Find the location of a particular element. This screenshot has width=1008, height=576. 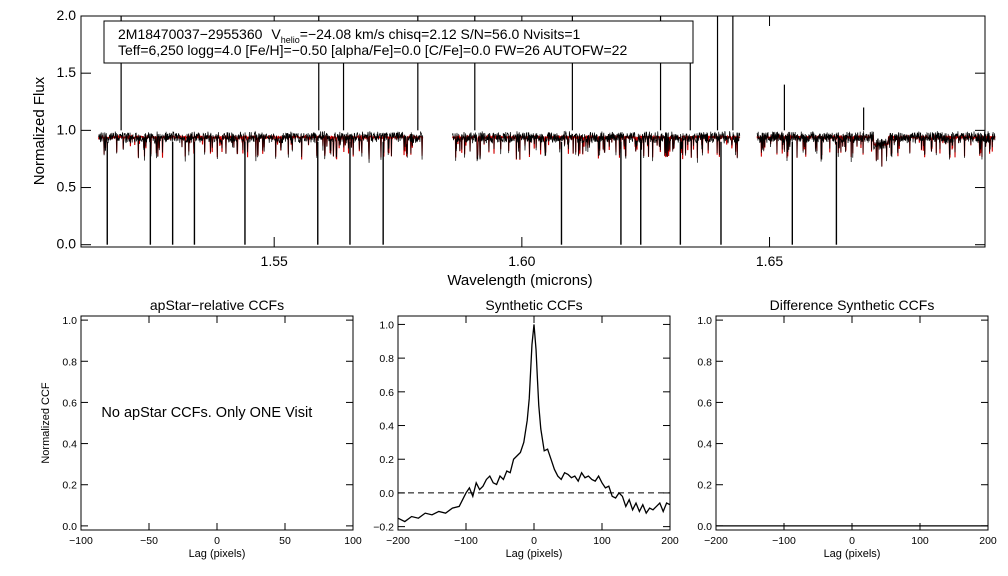

spectrum-info-box is located at coordinates (398, 42).